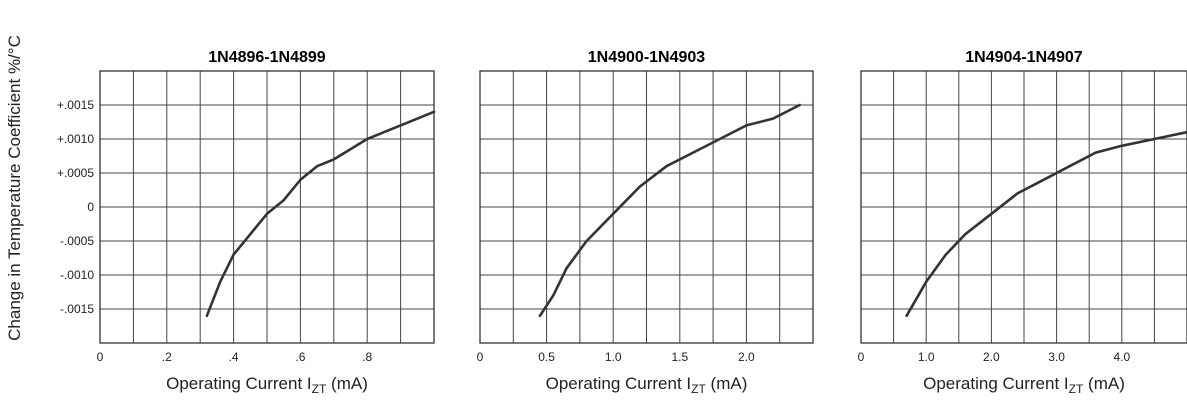 This screenshot has width=1187, height=402. What do you see at coordinates (90, 207) in the screenshot?
I see `y-tick-label: 0` at bounding box center [90, 207].